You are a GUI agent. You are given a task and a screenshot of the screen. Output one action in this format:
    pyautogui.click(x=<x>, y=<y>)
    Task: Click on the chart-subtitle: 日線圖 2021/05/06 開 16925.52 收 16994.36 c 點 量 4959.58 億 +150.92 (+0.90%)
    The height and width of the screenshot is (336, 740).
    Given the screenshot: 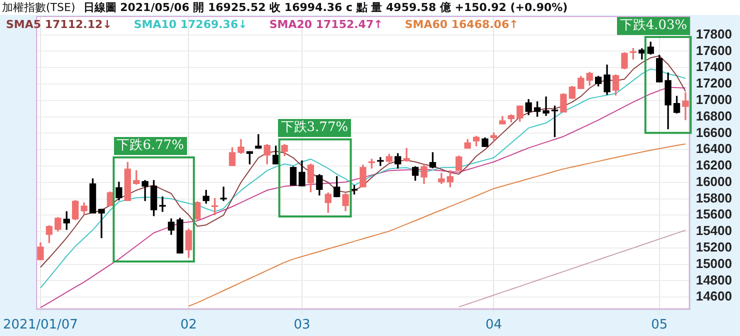 What is the action you would take?
    pyautogui.click(x=325, y=7)
    